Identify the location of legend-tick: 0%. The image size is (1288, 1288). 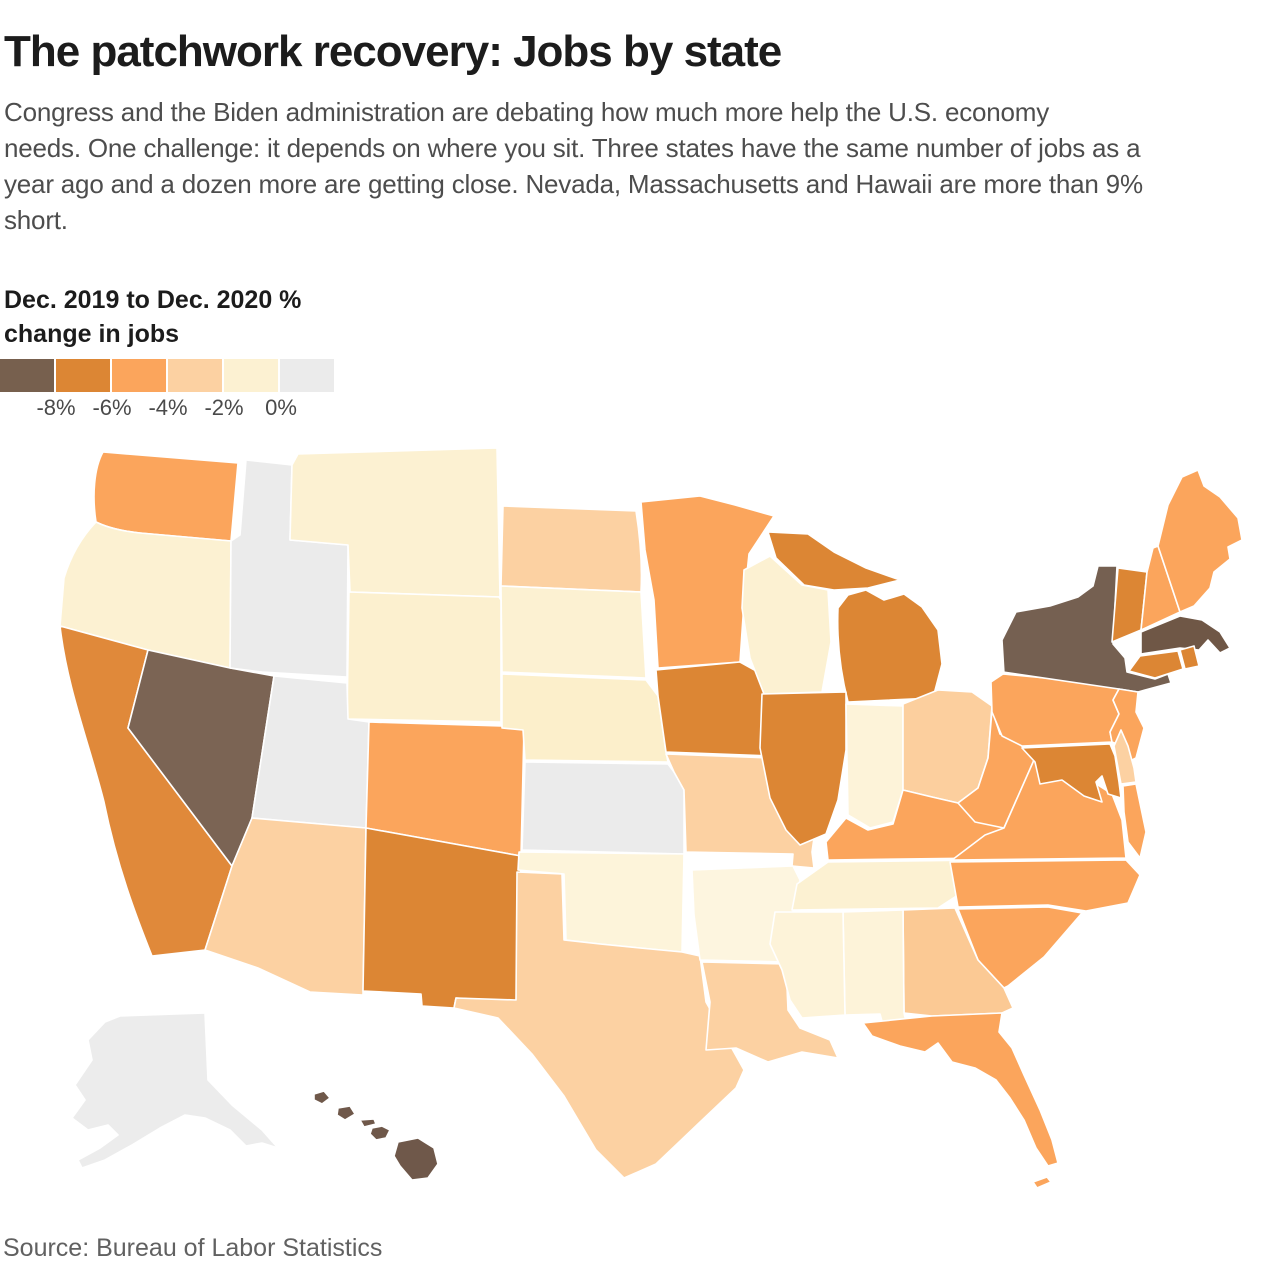
(281, 407).